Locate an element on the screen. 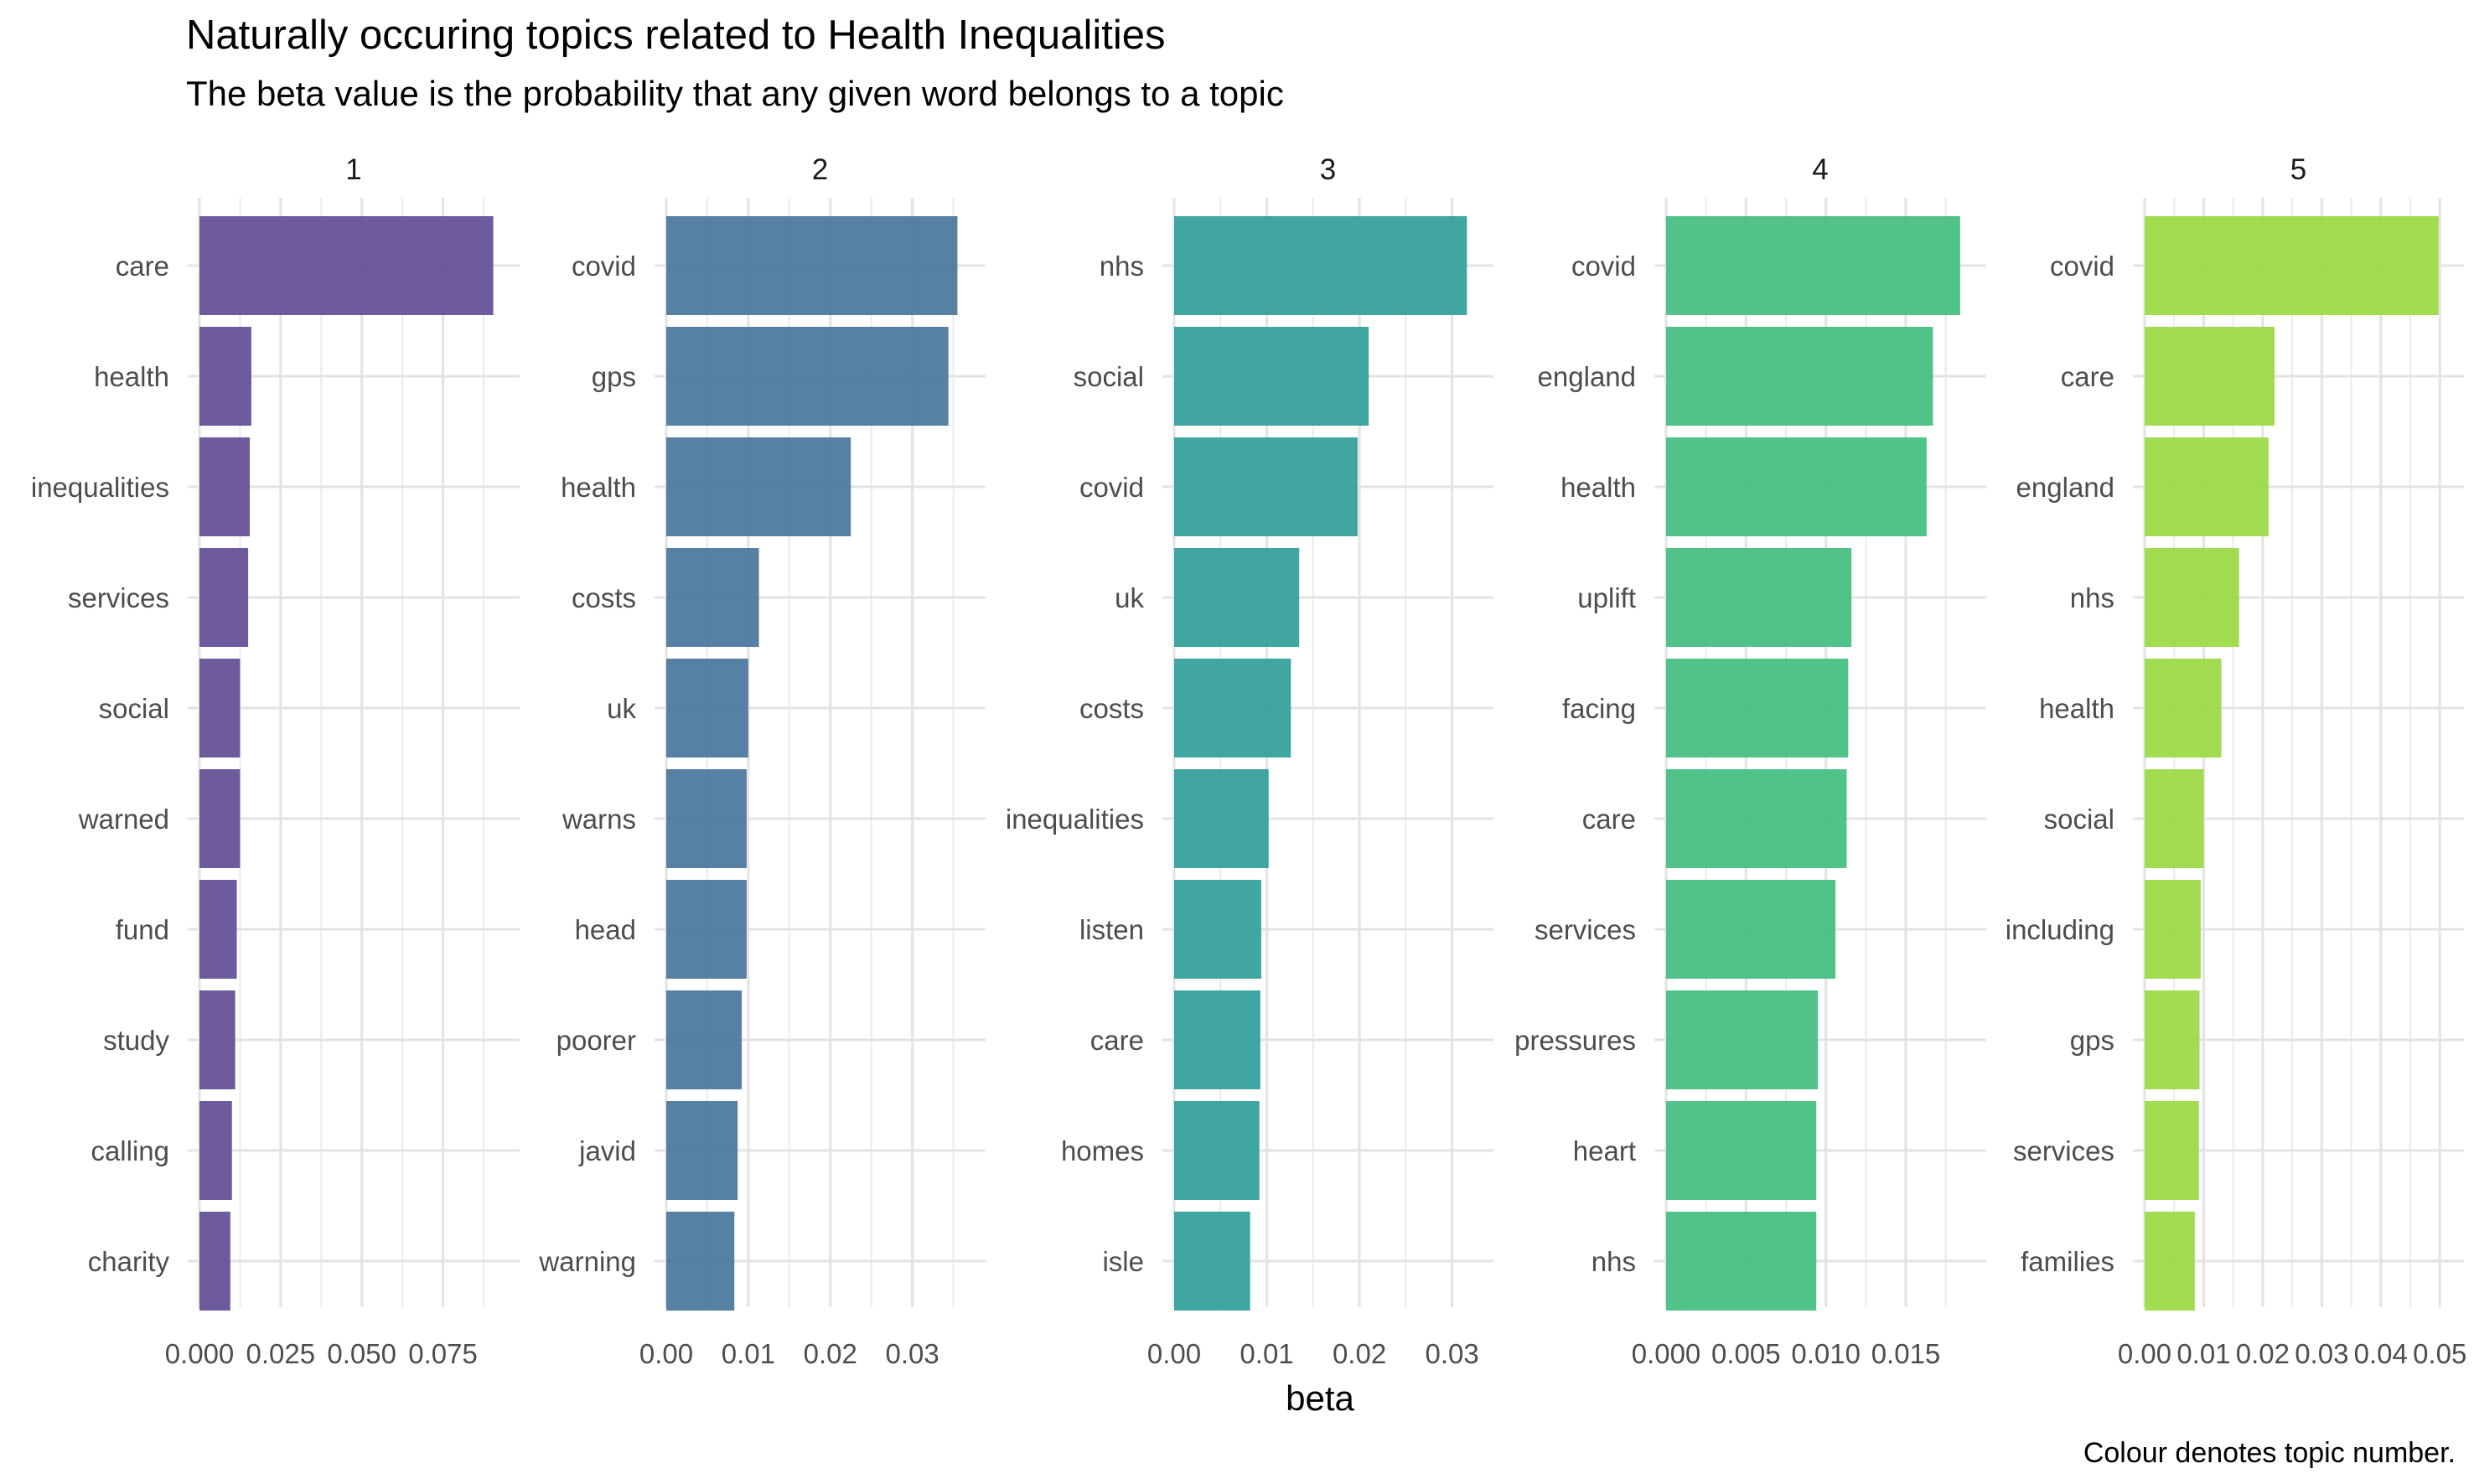  facet-label: 3 is located at coordinates (1328, 169).